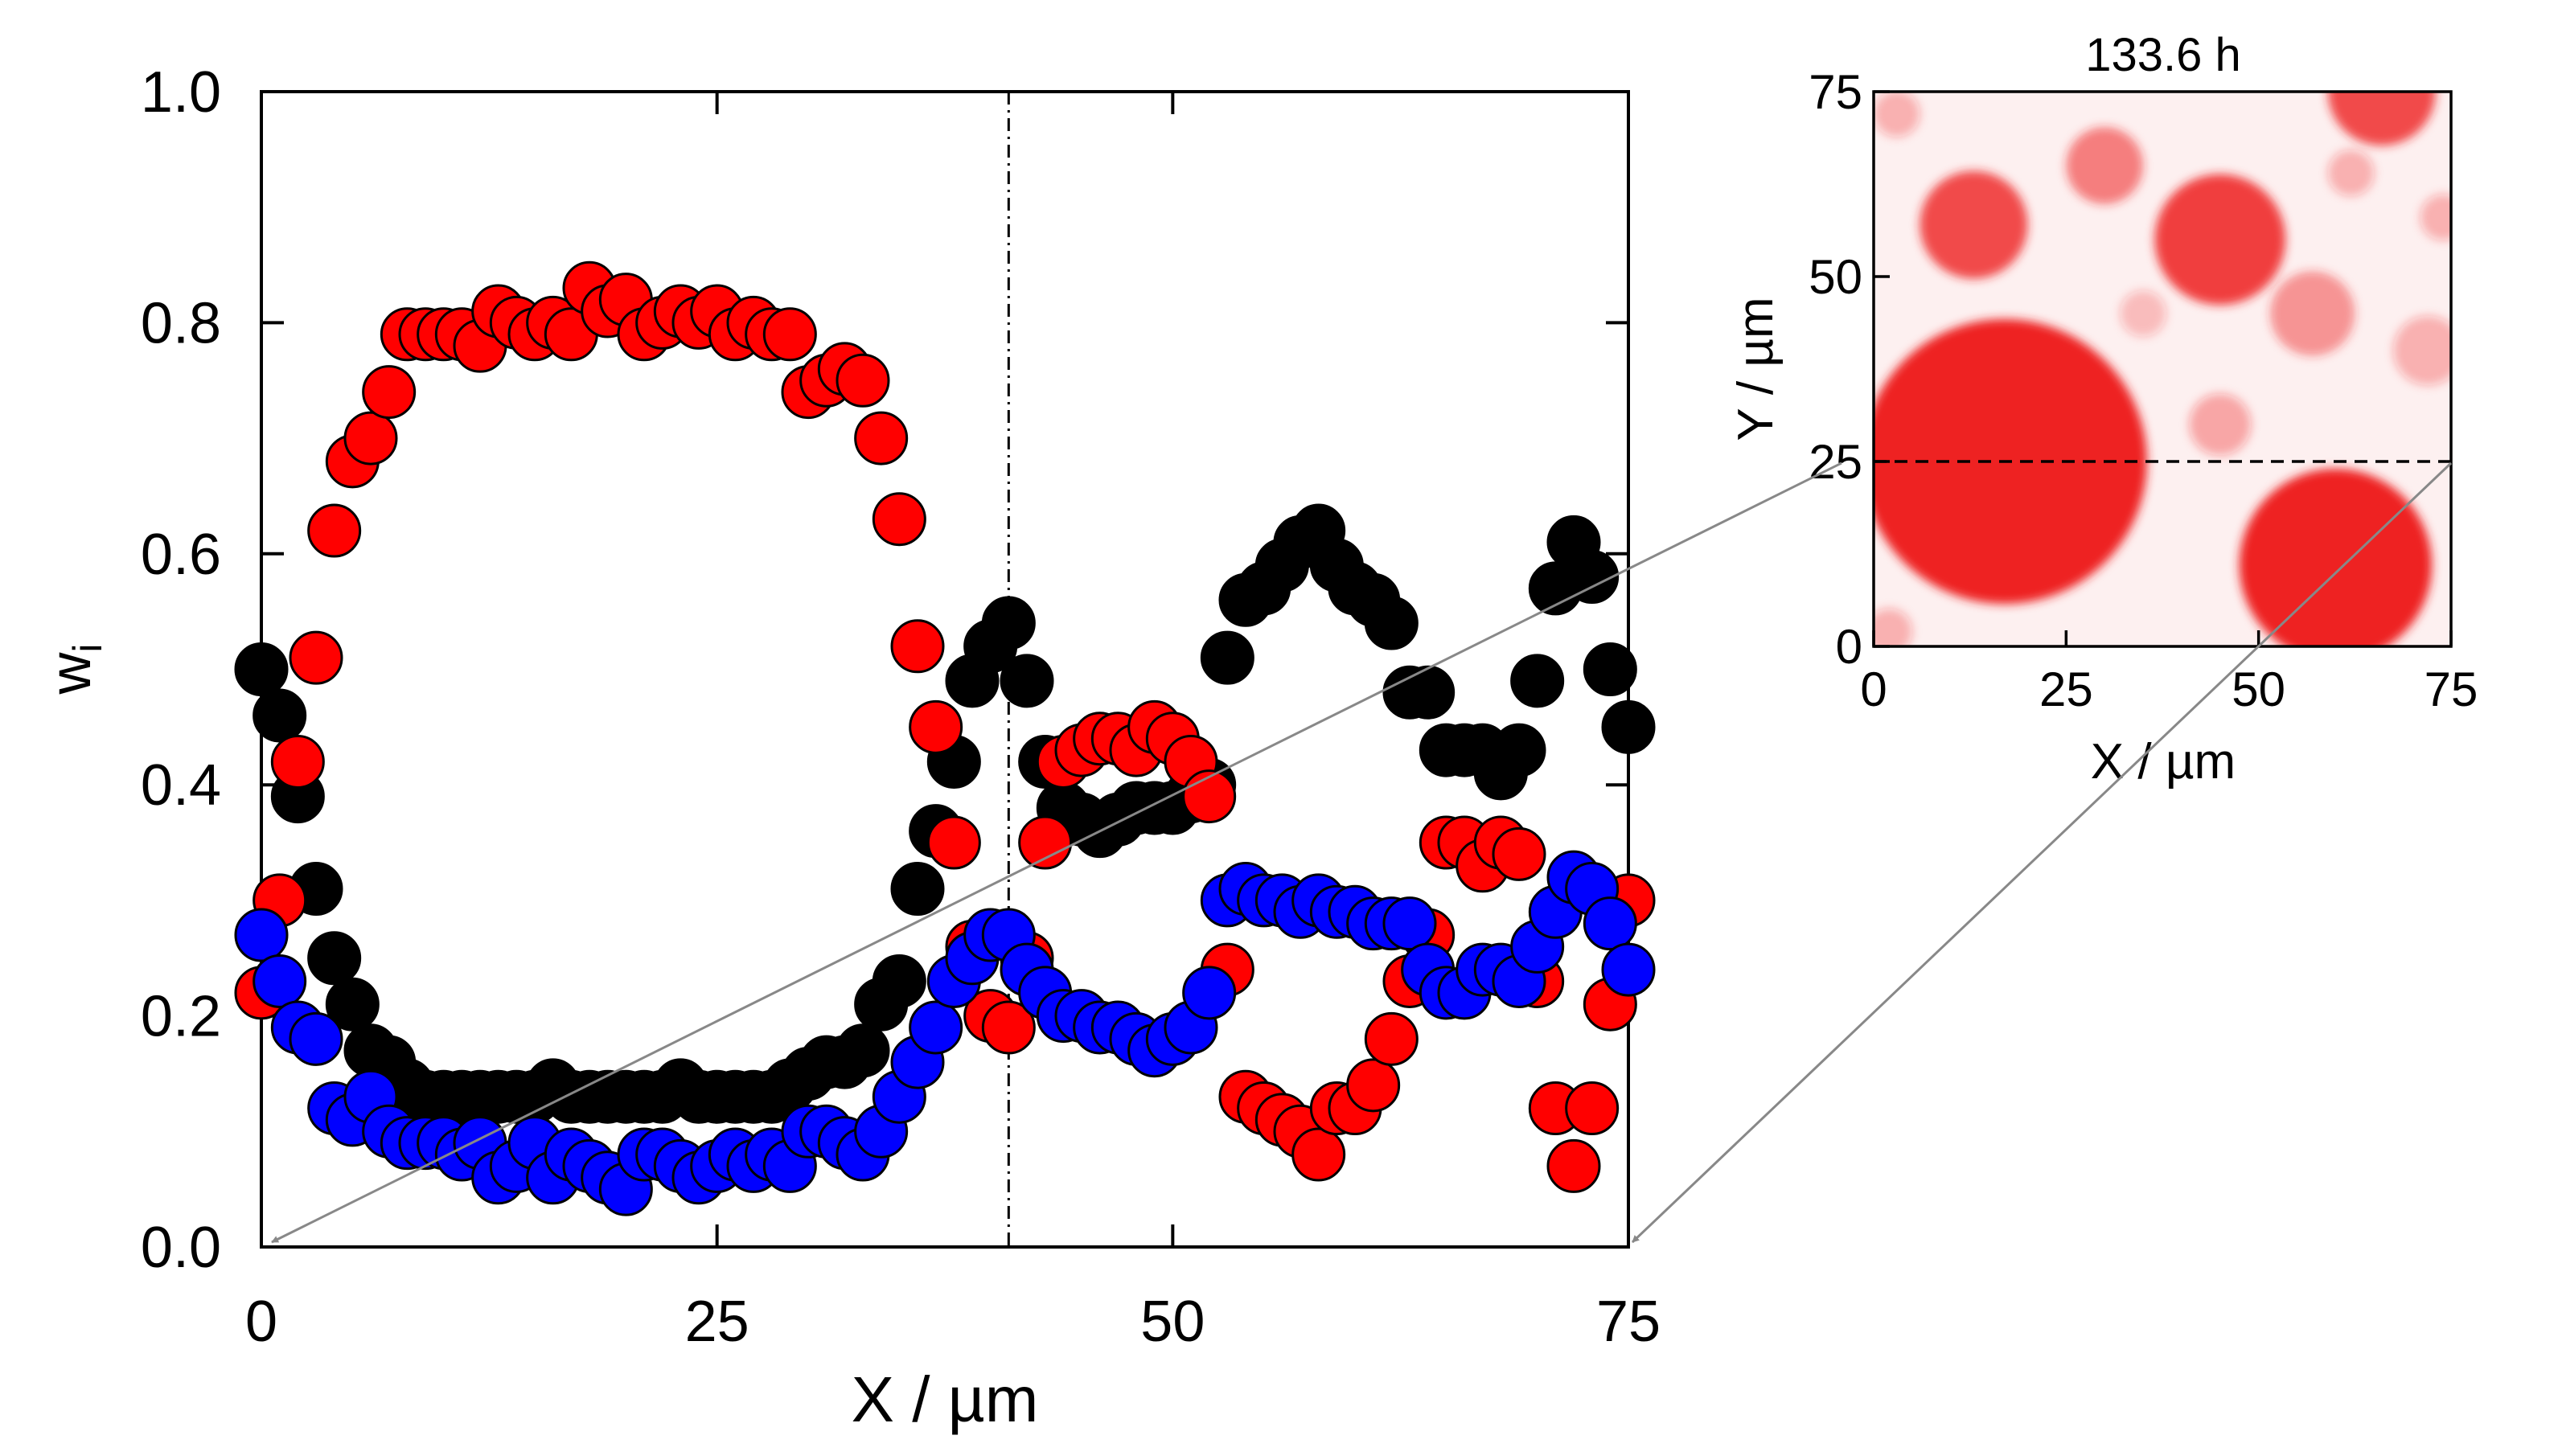 The image size is (2558, 1456). Describe the element at coordinates (181, 785) in the screenshot. I see `y-tick-label: 0.4` at that location.